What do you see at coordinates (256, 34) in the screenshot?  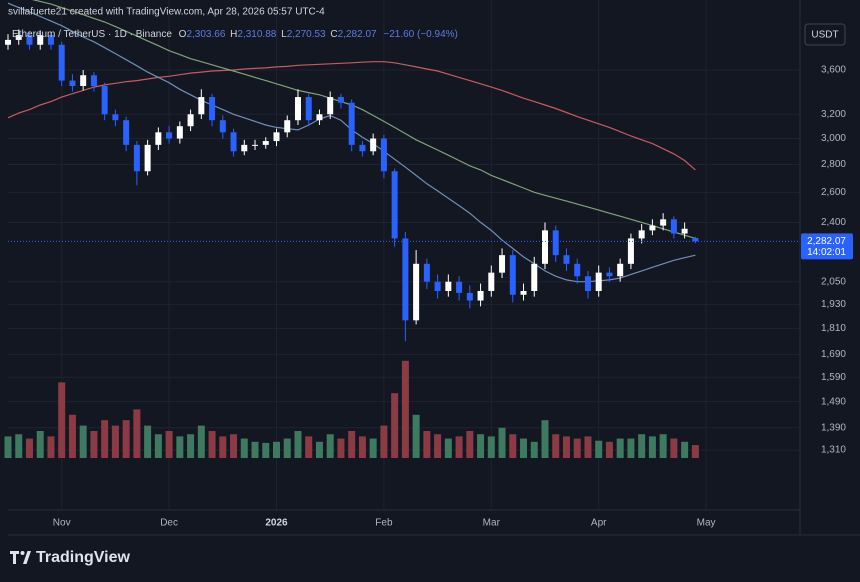 I see `ohlc-value: 2,310.88` at bounding box center [256, 34].